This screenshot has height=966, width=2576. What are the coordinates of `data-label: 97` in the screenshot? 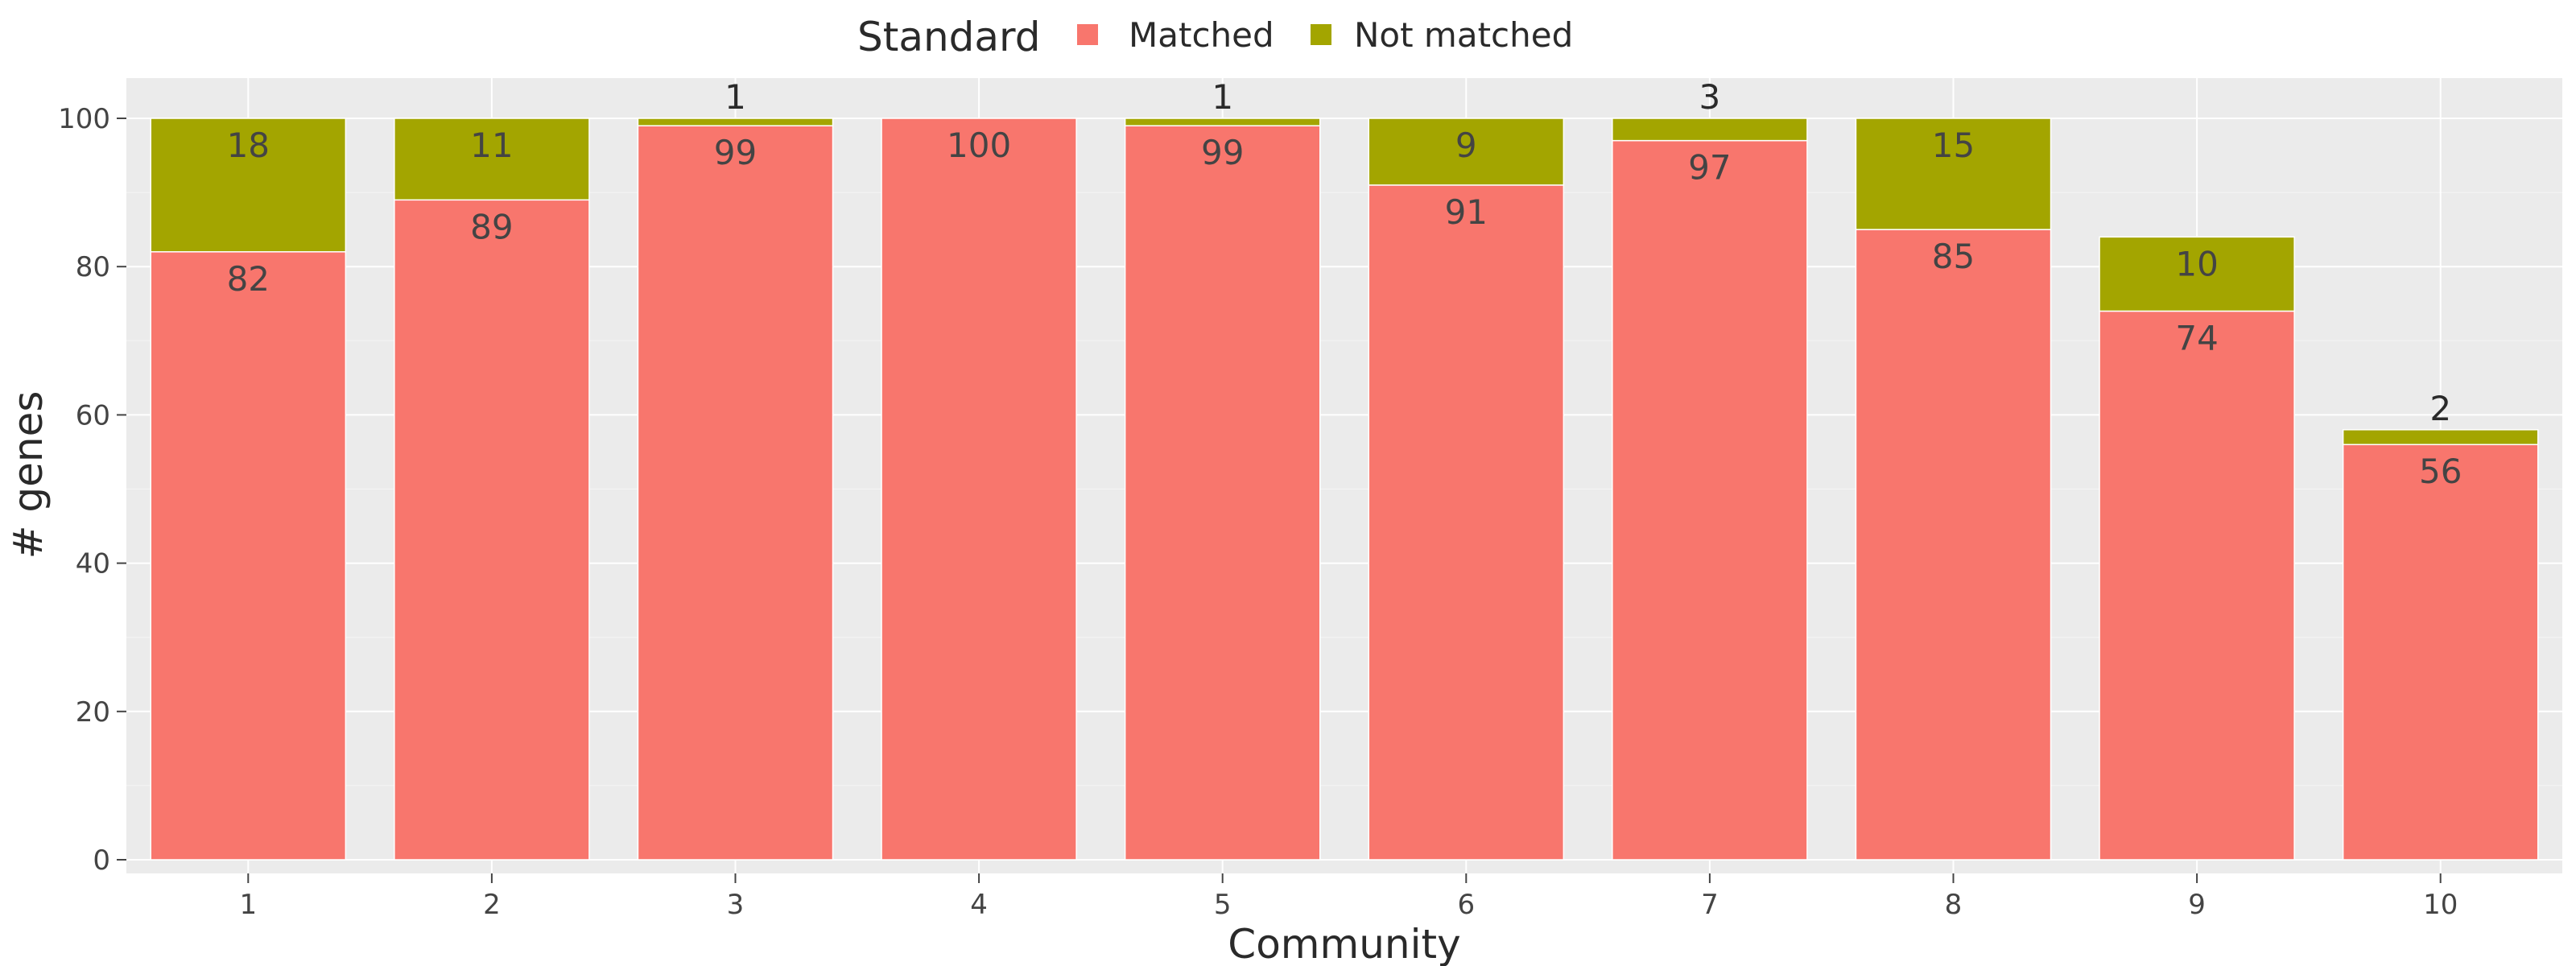 It's located at (1709, 168).